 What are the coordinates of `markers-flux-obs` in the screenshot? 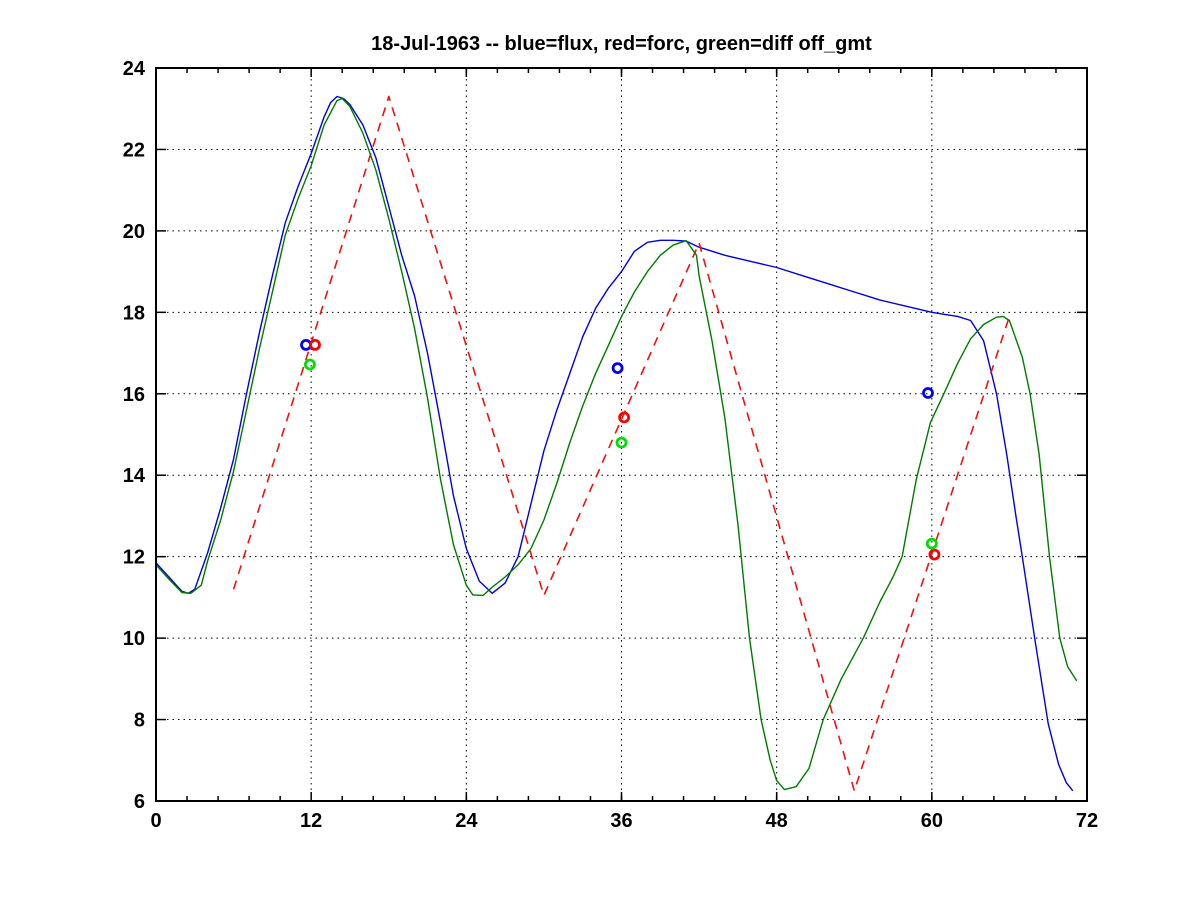 It's located at (617, 368).